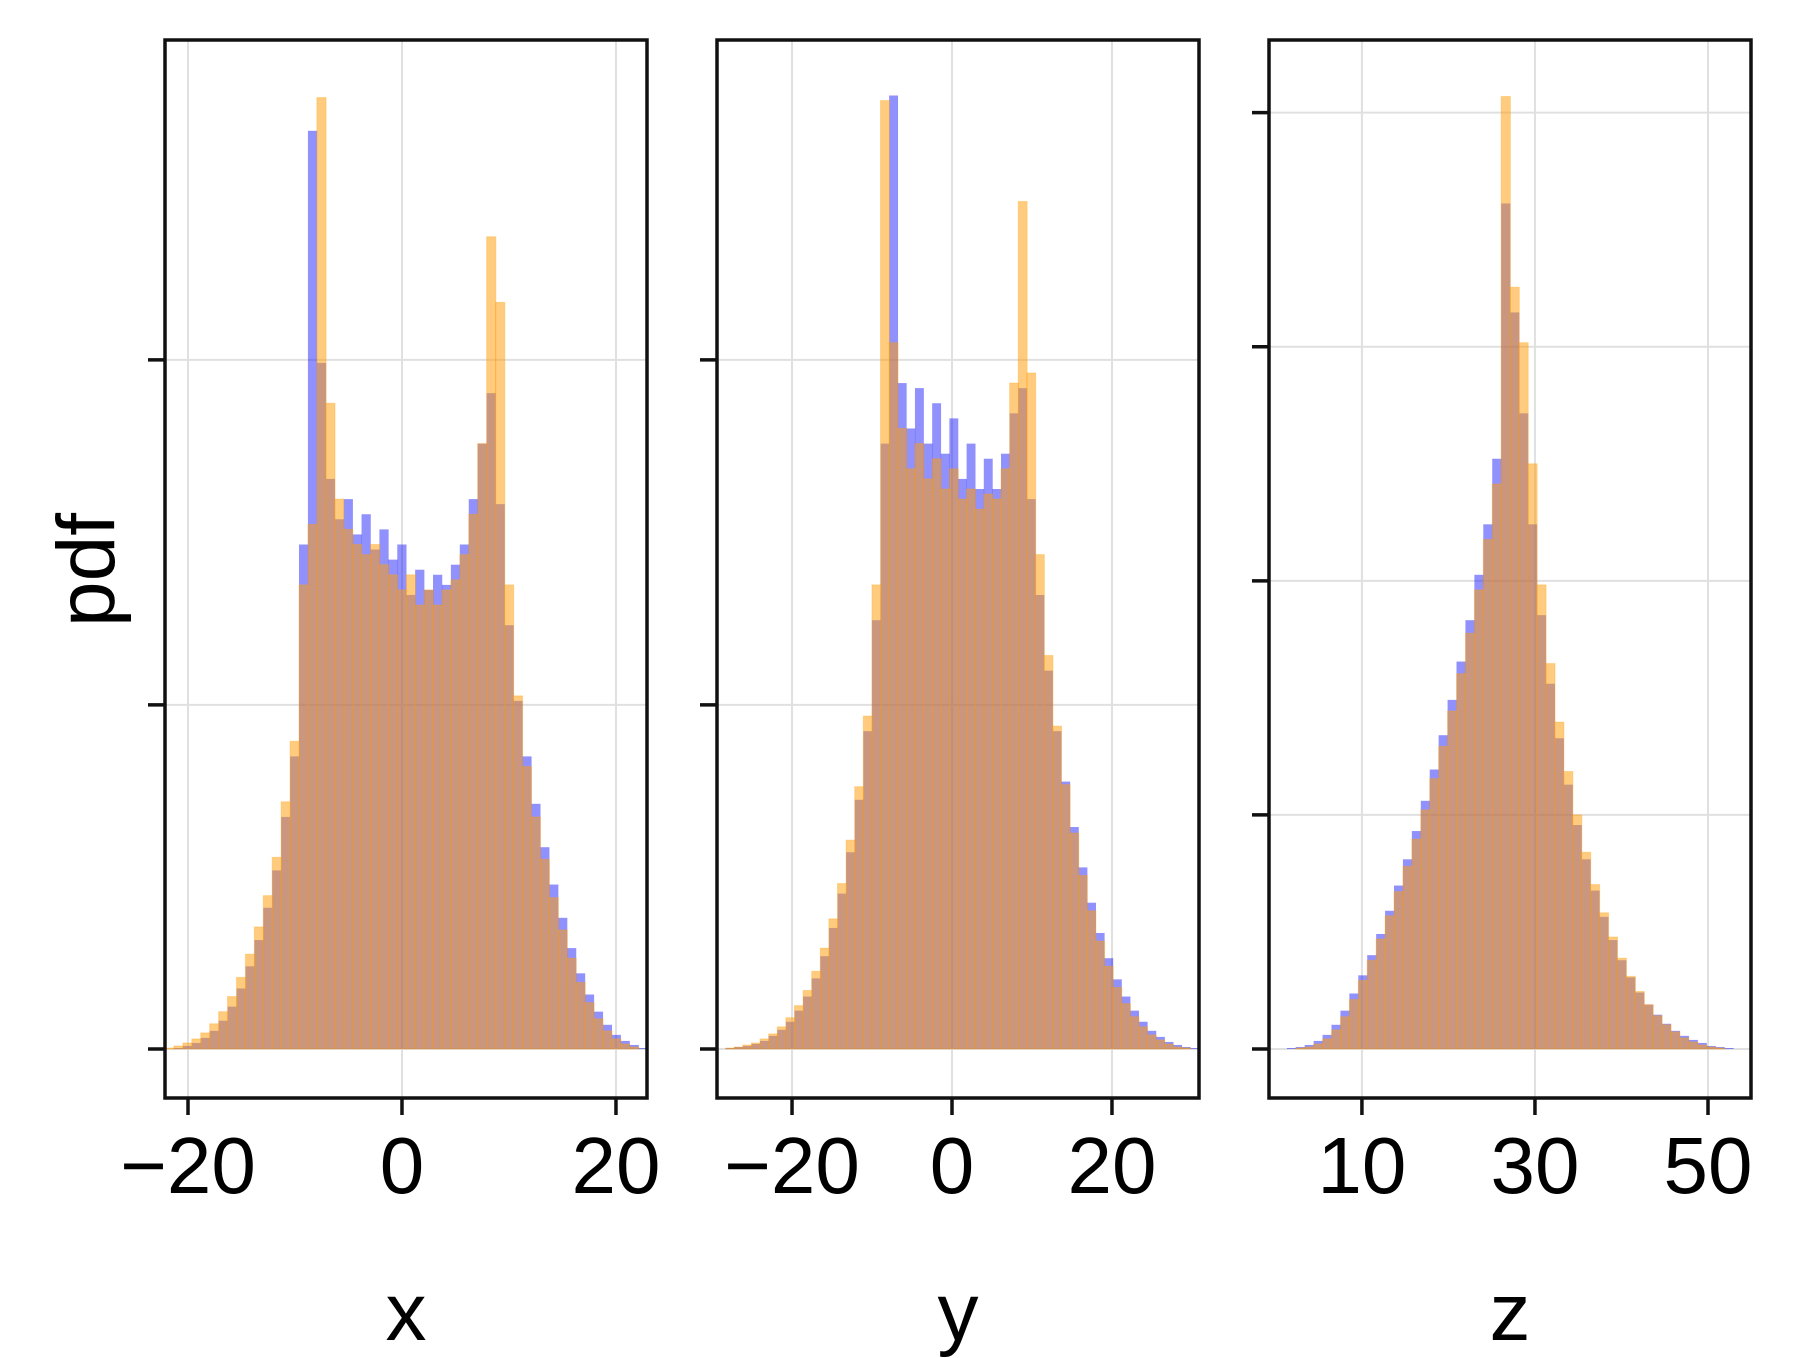  I want to click on y-axis-label-pdf: pdf, so click(86, 570).